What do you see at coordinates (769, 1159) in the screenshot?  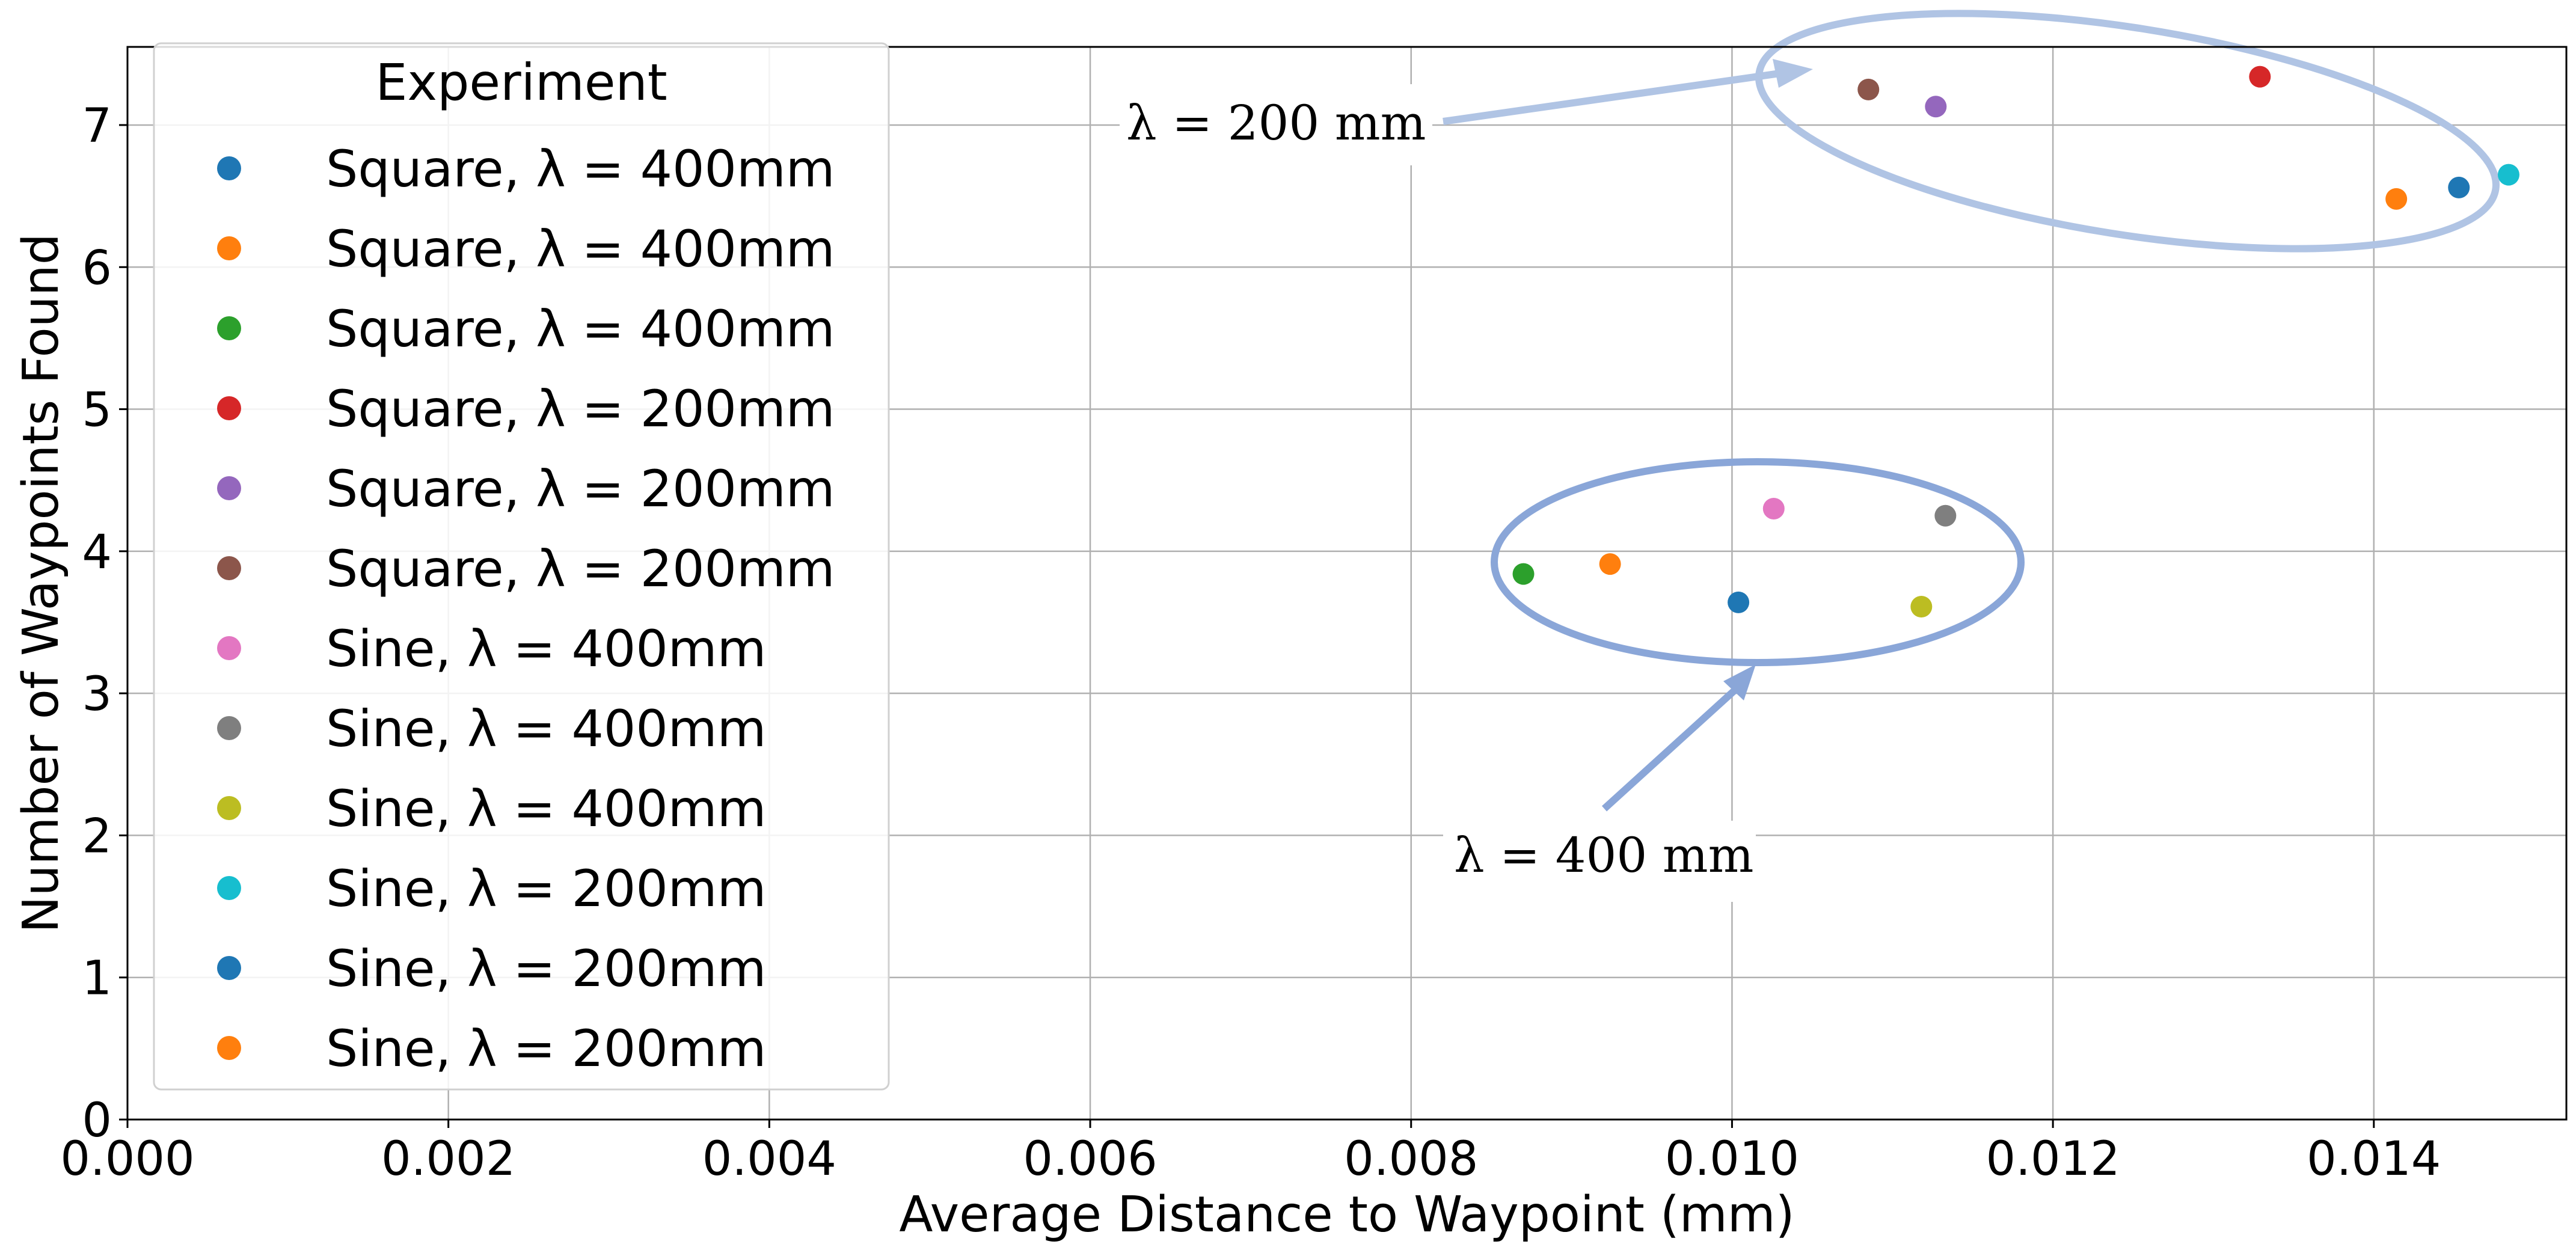 I see `x-tick-label: 0.004` at bounding box center [769, 1159].